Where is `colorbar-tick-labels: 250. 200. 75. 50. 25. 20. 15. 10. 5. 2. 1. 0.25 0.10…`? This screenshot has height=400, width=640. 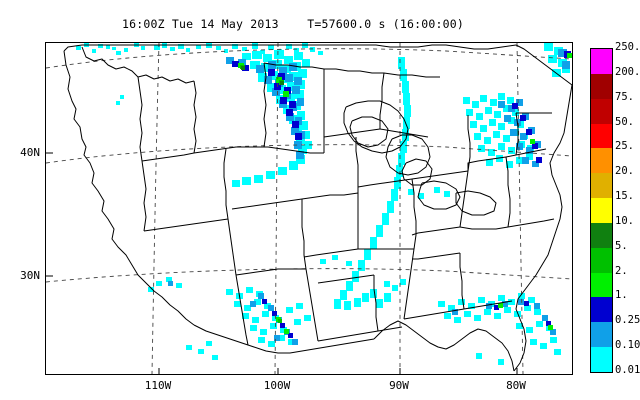 colorbar-tick-labels: 250. 200. 75. 50. 25. 20. 15. 10. 5. 2. 1. 0.25 0.10… is located at coordinates (627, 212).